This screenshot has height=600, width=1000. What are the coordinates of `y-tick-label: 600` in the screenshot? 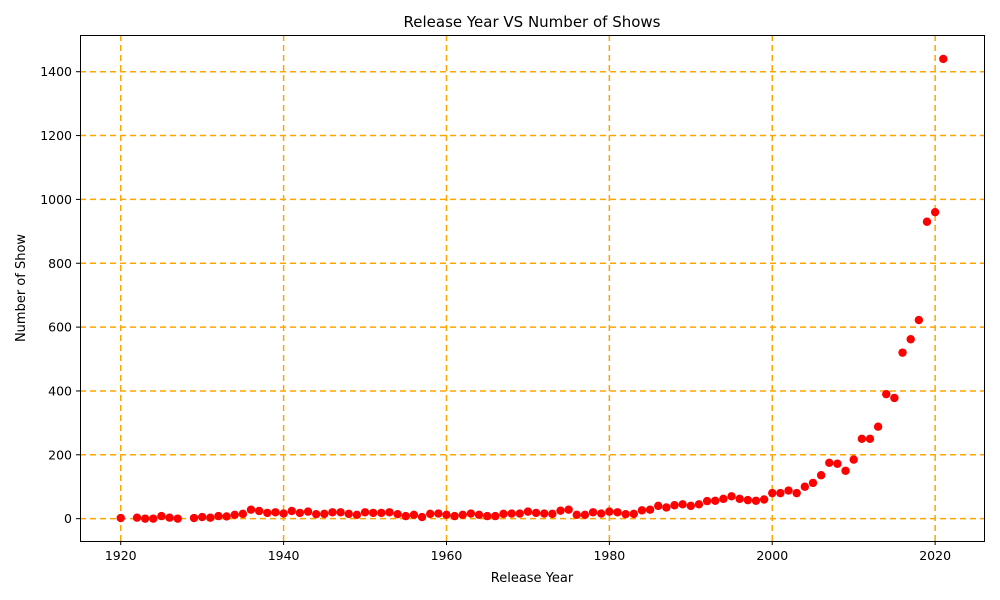 It's located at (60, 327).